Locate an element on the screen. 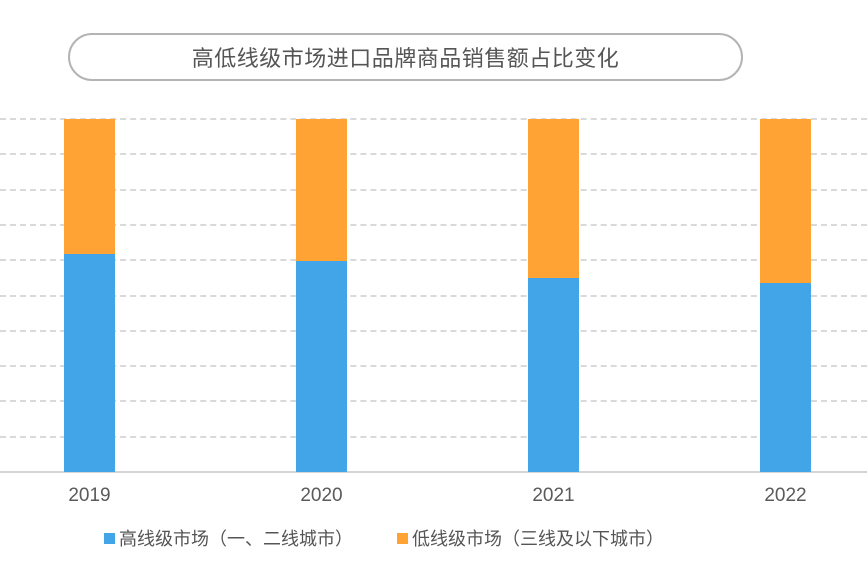 Image resolution: width=867 pixels, height=561 pixels. x-tick-label: 2021 is located at coordinates (553, 495).